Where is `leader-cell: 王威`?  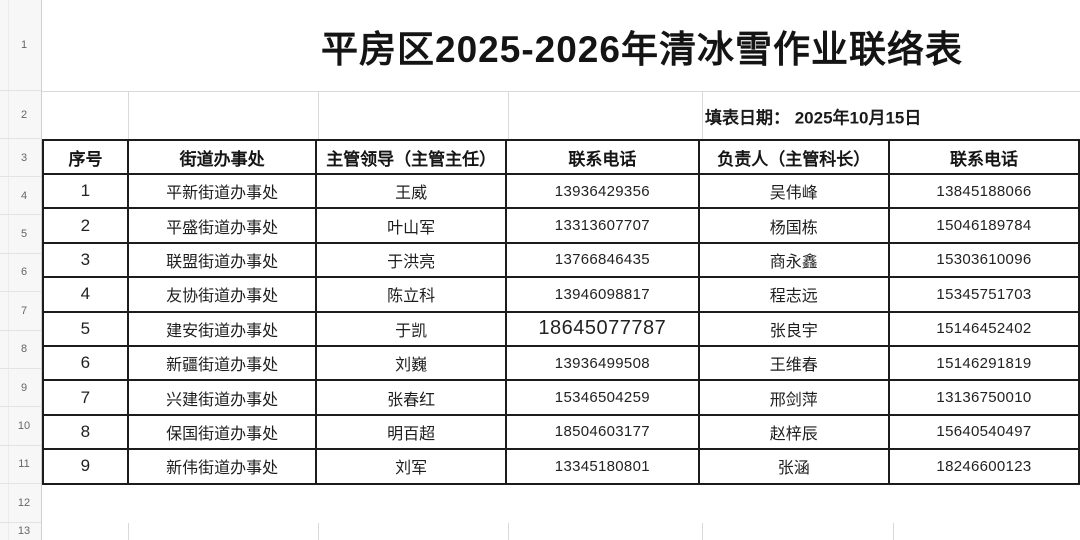 leader-cell: 王威 is located at coordinates (411, 191).